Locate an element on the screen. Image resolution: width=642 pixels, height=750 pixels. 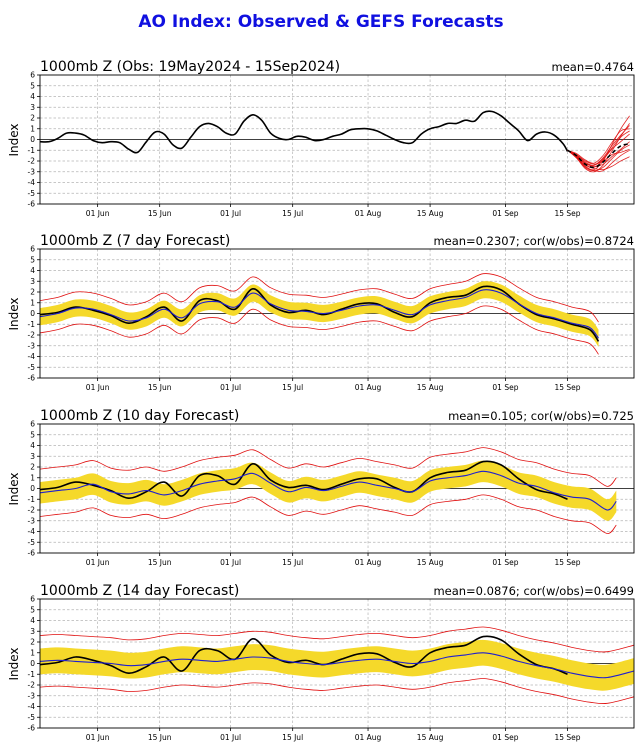
panel-stats: mean=0.105; cor(w/obs)=0.725 is located at coordinates (541, 416).